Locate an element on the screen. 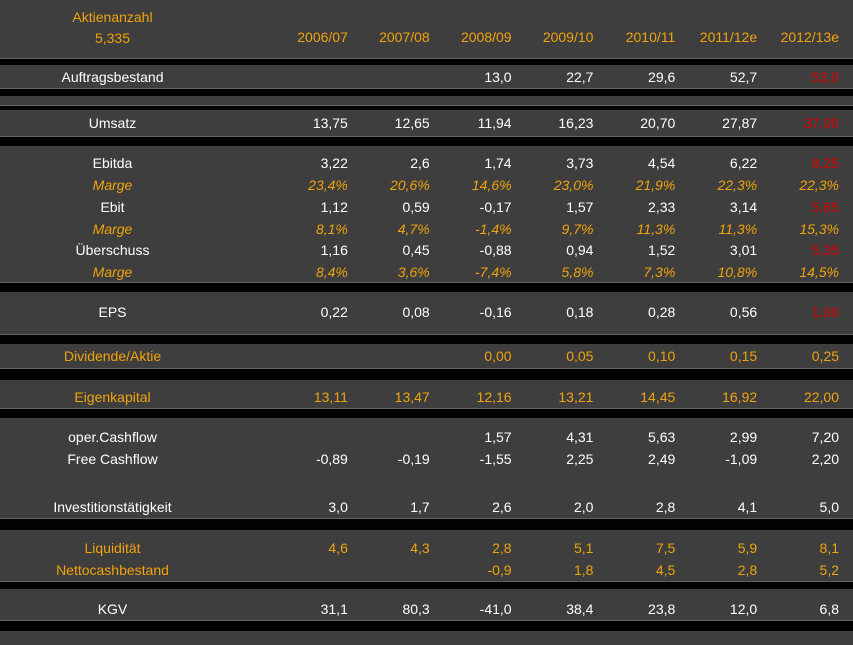 The image size is (853, 645). value-cell: -1,55 is located at coordinates (495, 459).